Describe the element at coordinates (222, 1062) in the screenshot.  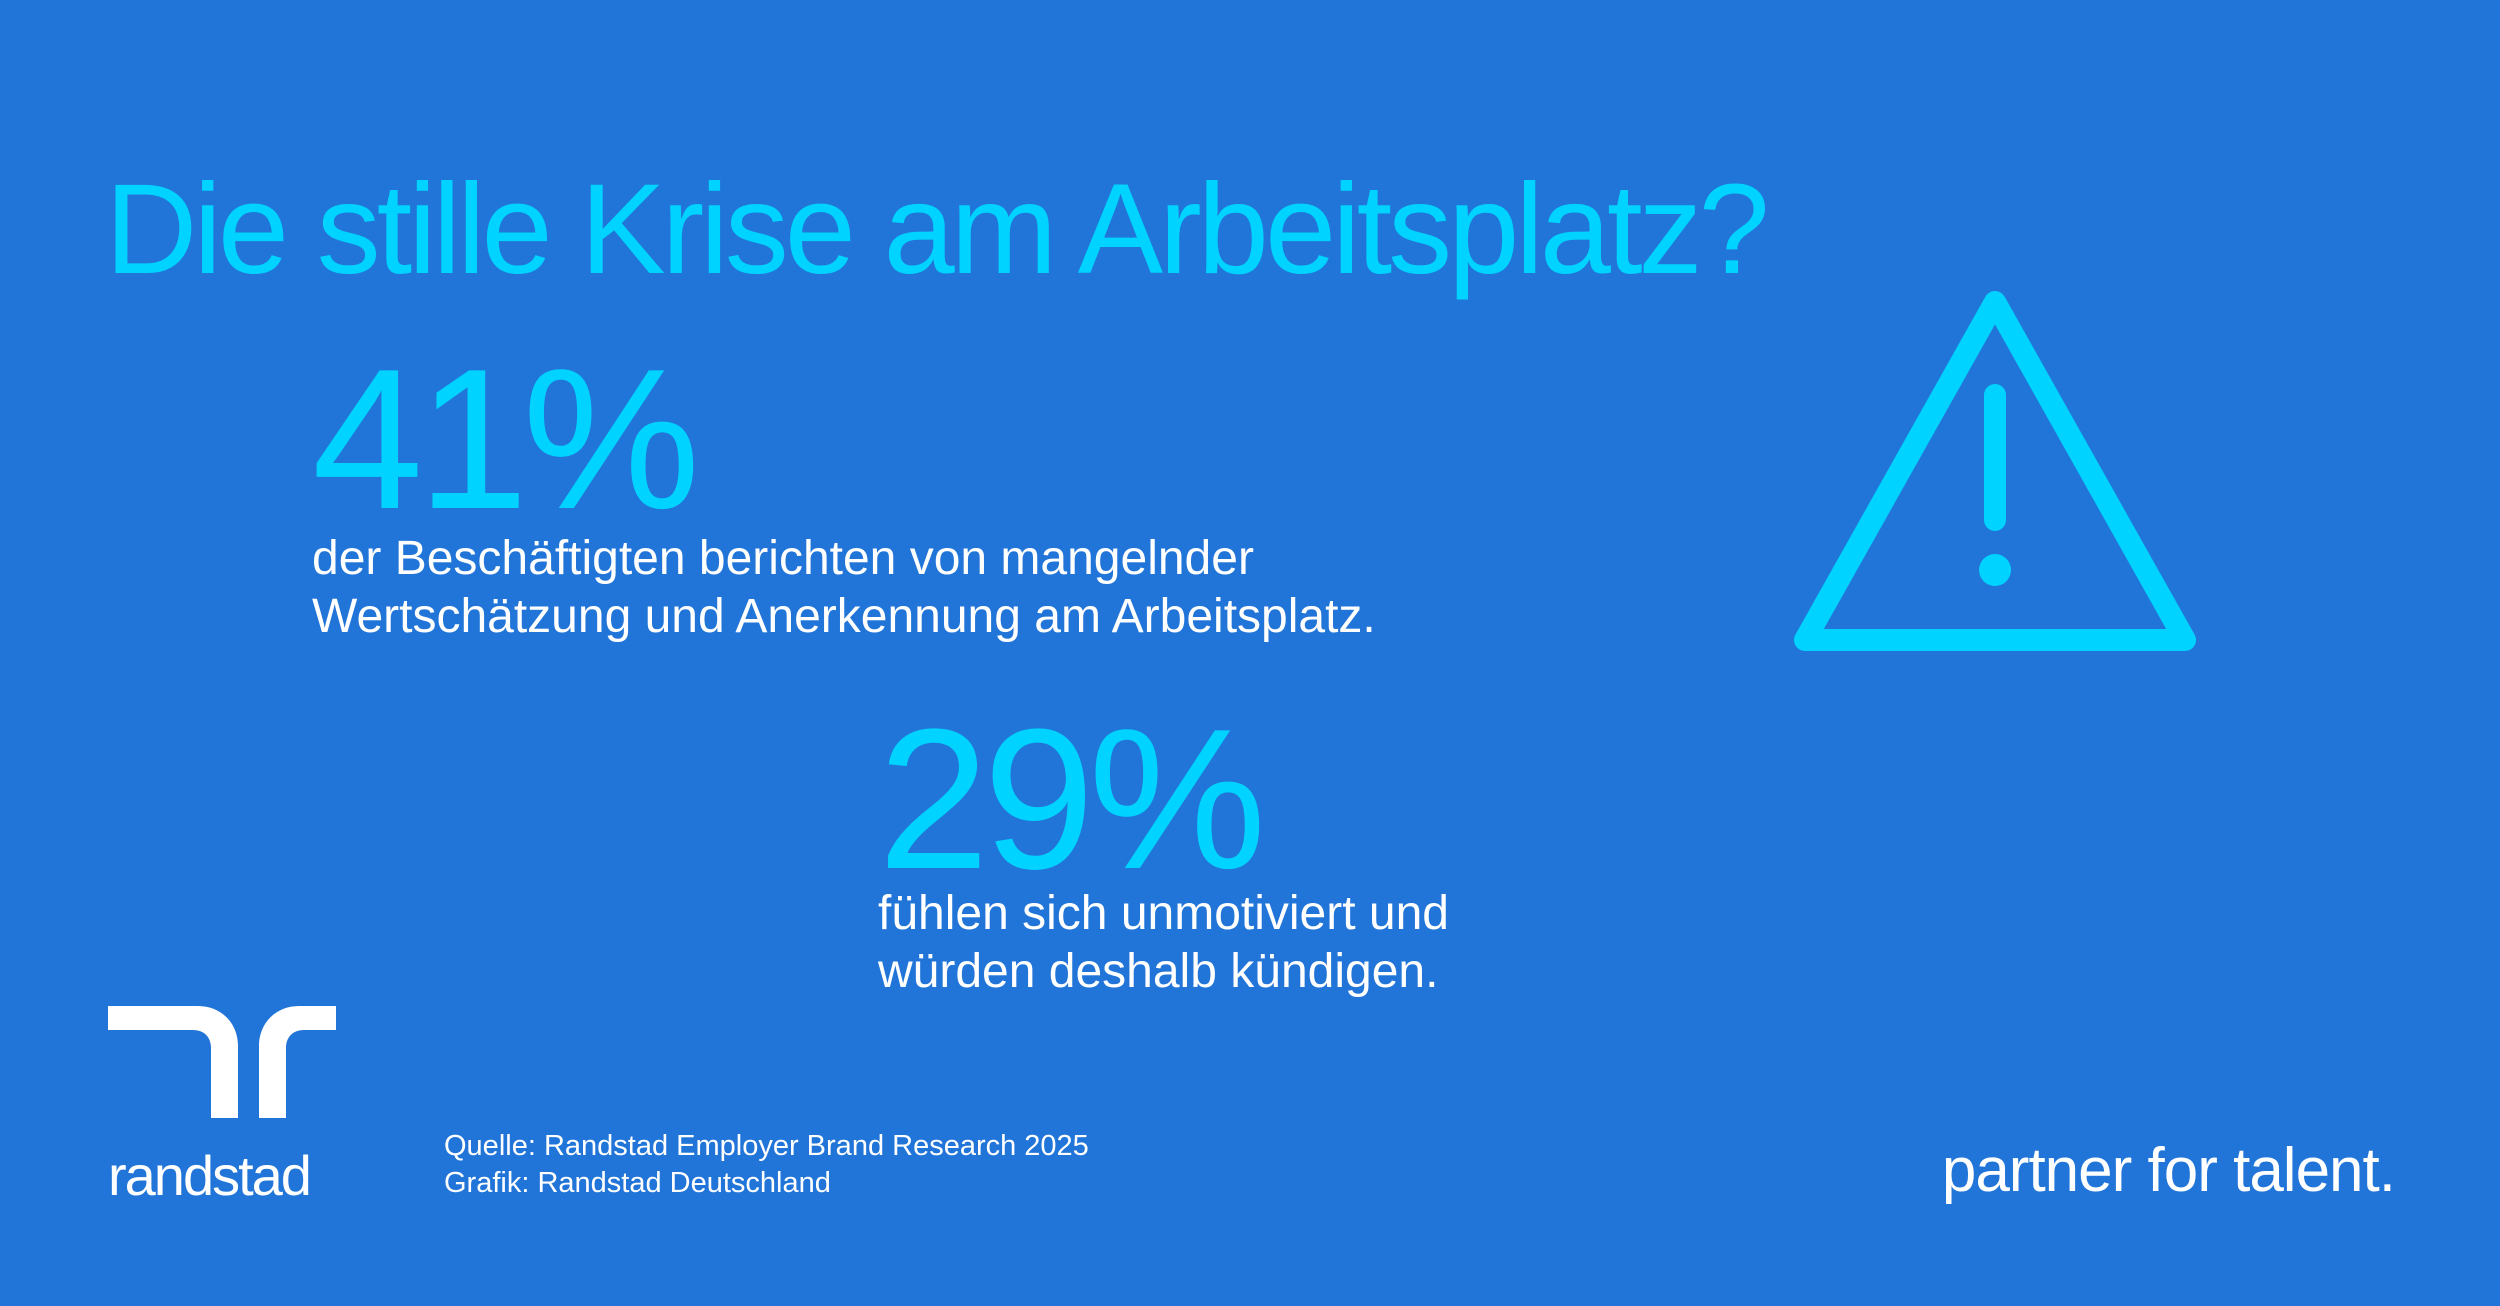
I see `randstad-logo-mark-icon` at that location.